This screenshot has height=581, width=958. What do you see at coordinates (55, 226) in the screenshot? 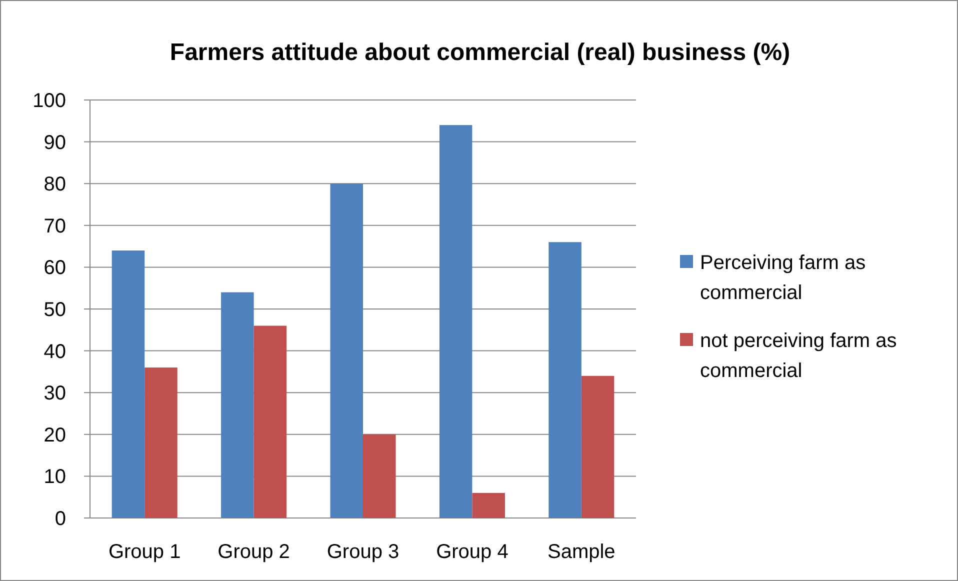
I see `y-tick-label: 70` at bounding box center [55, 226].